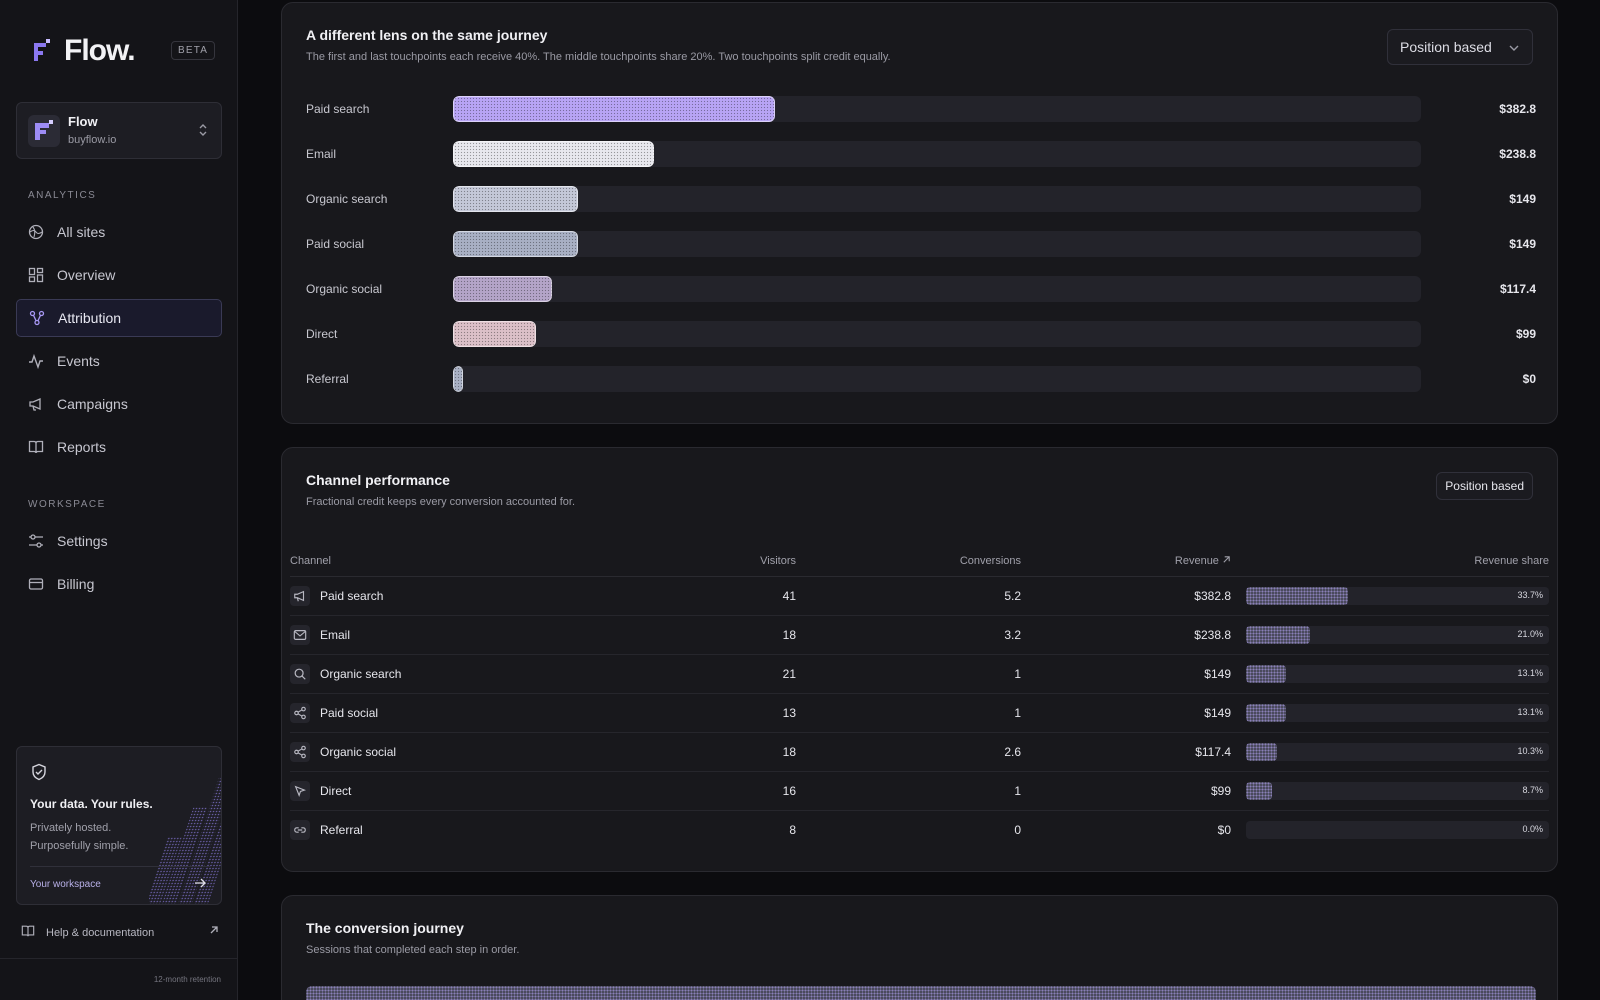 The width and height of the screenshot is (1600, 1000). Describe the element at coordinates (1224, 829) in the screenshot. I see `cell-revenue: $0` at that location.